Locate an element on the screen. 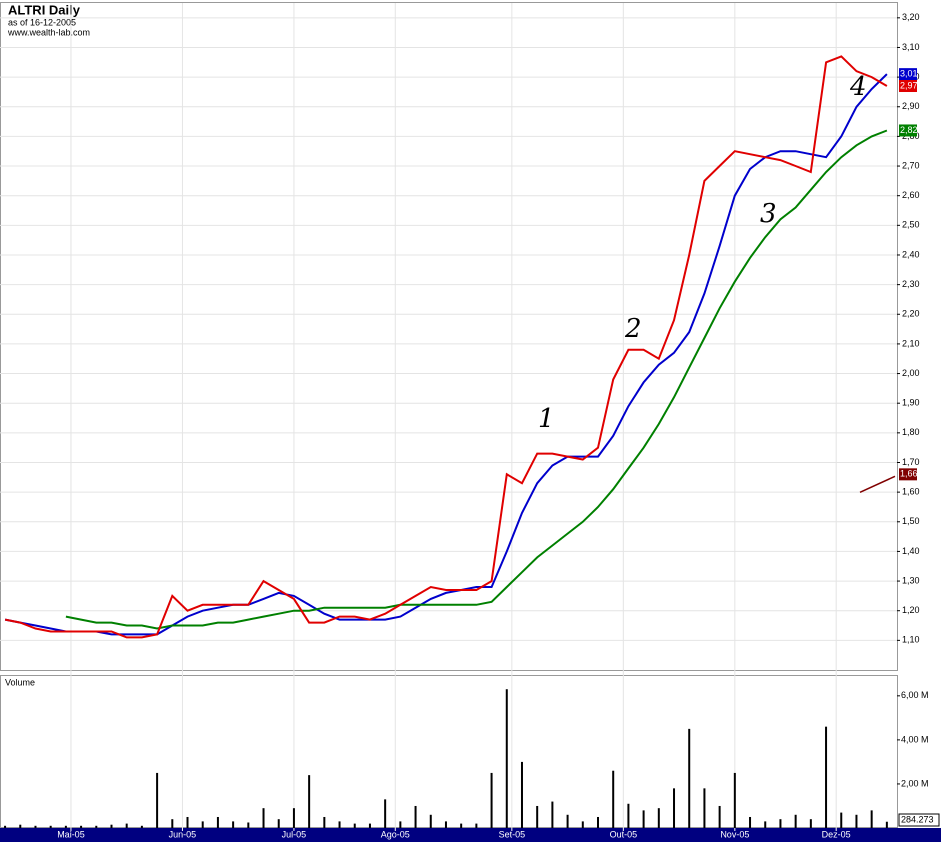 The height and width of the screenshot is (842, 941). annotation: 2 is located at coordinates (633, 329).